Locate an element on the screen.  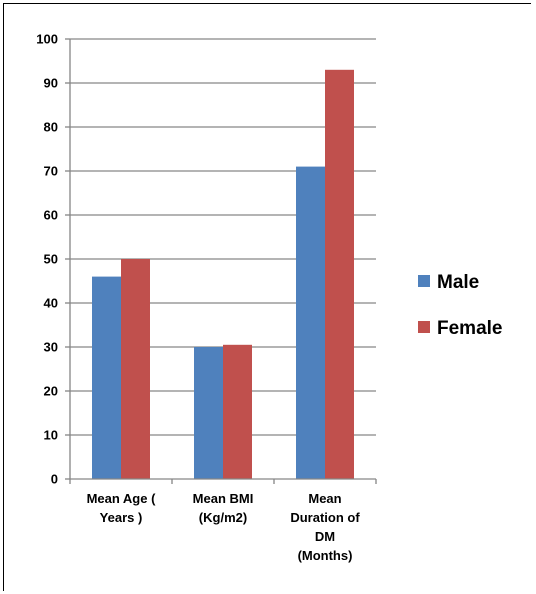
y-tick-label: 90 is located at coordinates (51, 83).